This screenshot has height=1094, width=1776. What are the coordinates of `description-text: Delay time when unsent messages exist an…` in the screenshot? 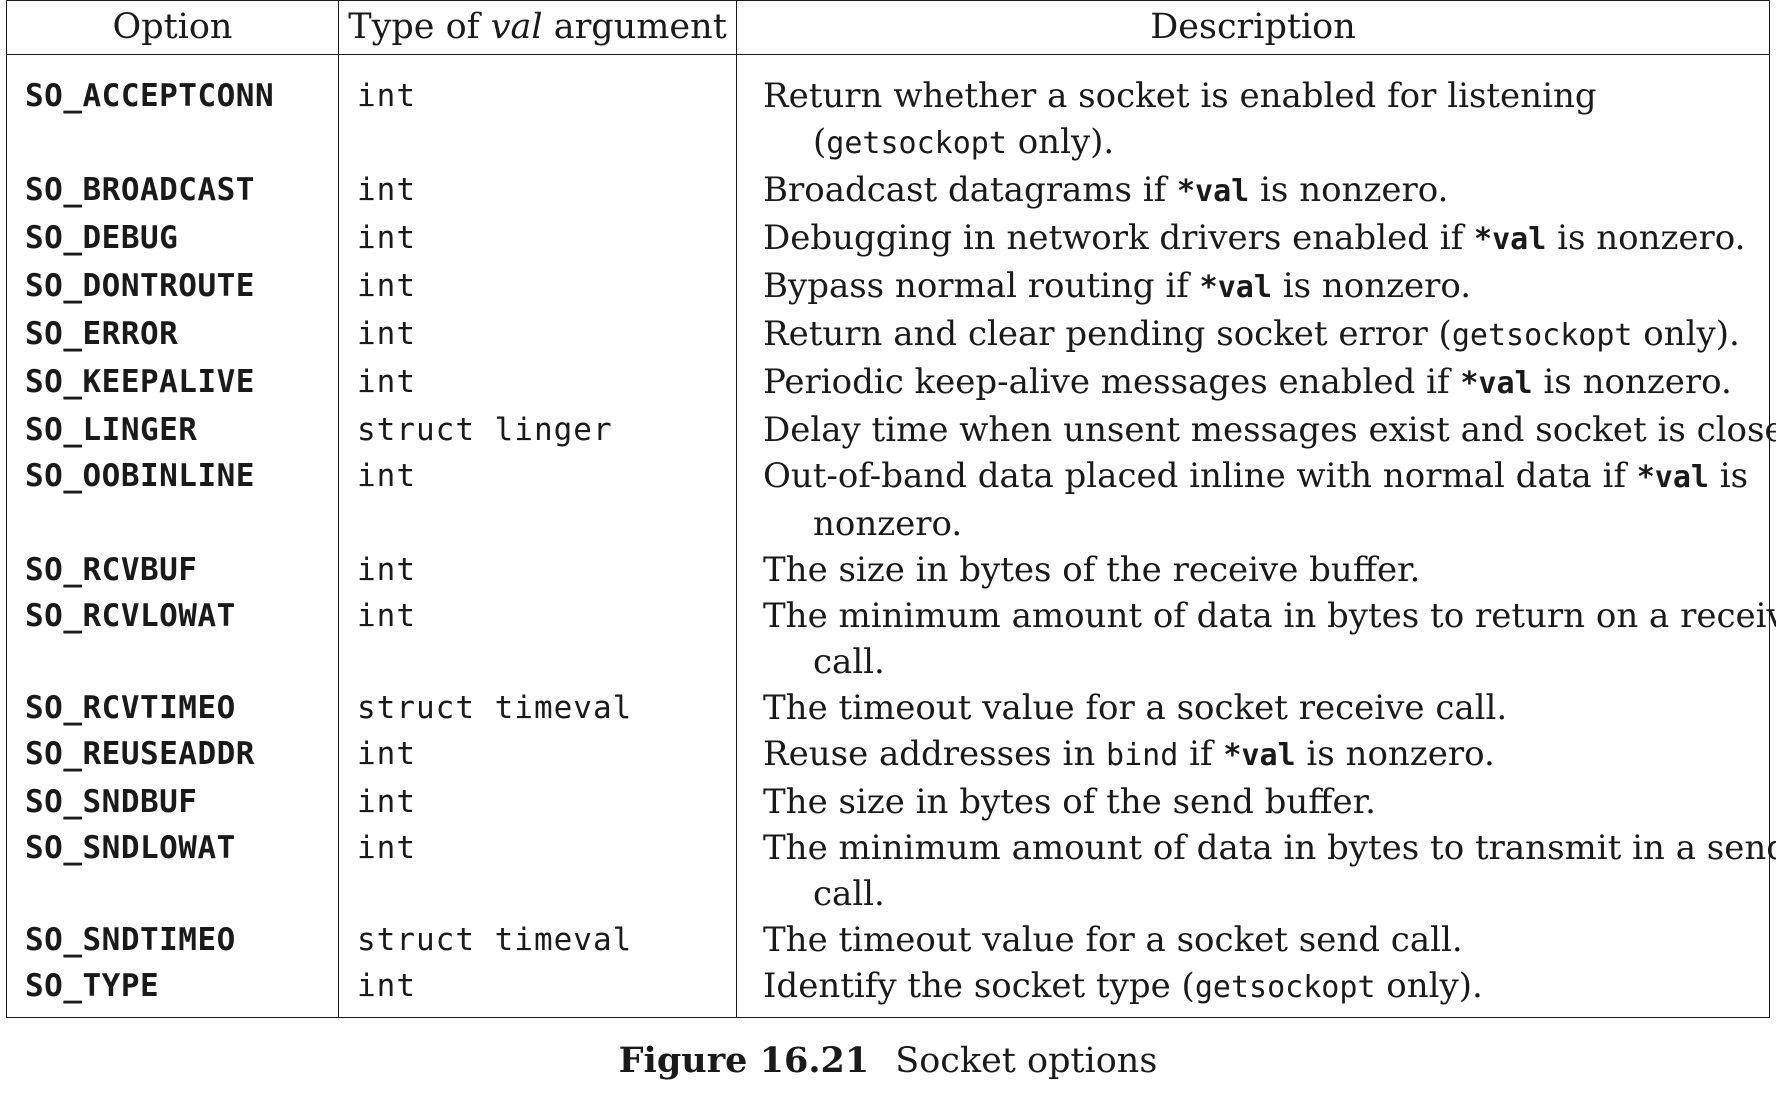 It's located at (1269, 430).